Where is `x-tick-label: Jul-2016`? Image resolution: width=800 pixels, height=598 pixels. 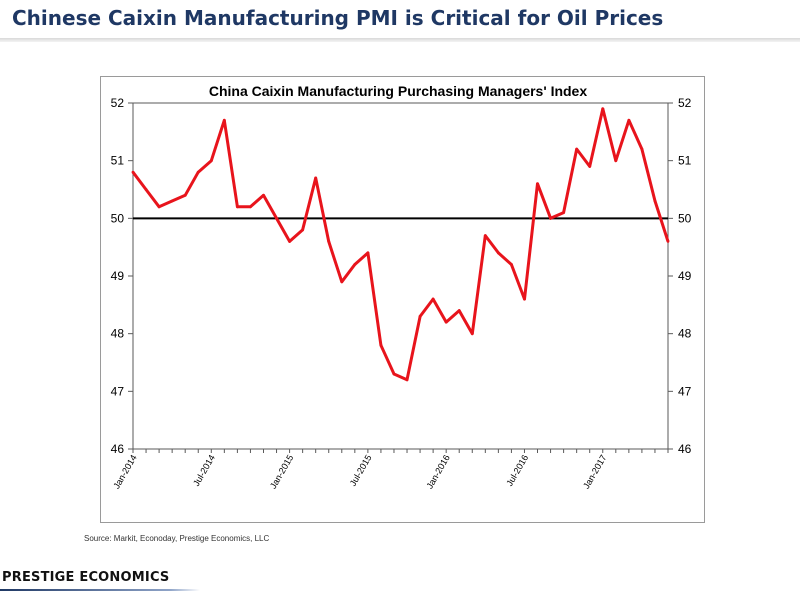
x-tick-label: Jul-2016 is located at coordinates (517, 470).